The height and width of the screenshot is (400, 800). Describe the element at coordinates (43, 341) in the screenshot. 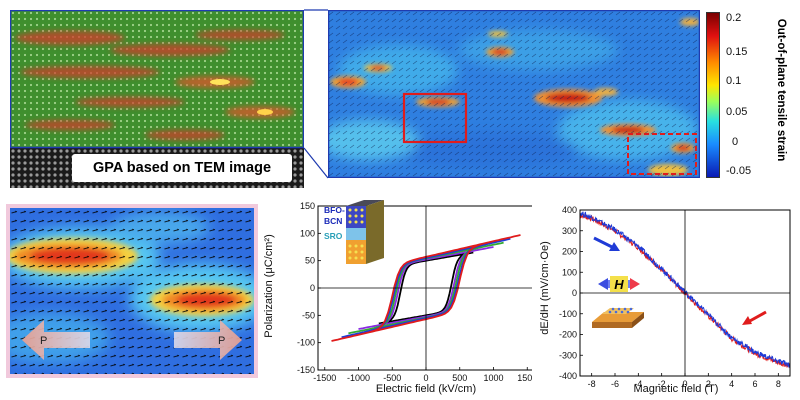

I see `left-arrow-label: P` at that location.